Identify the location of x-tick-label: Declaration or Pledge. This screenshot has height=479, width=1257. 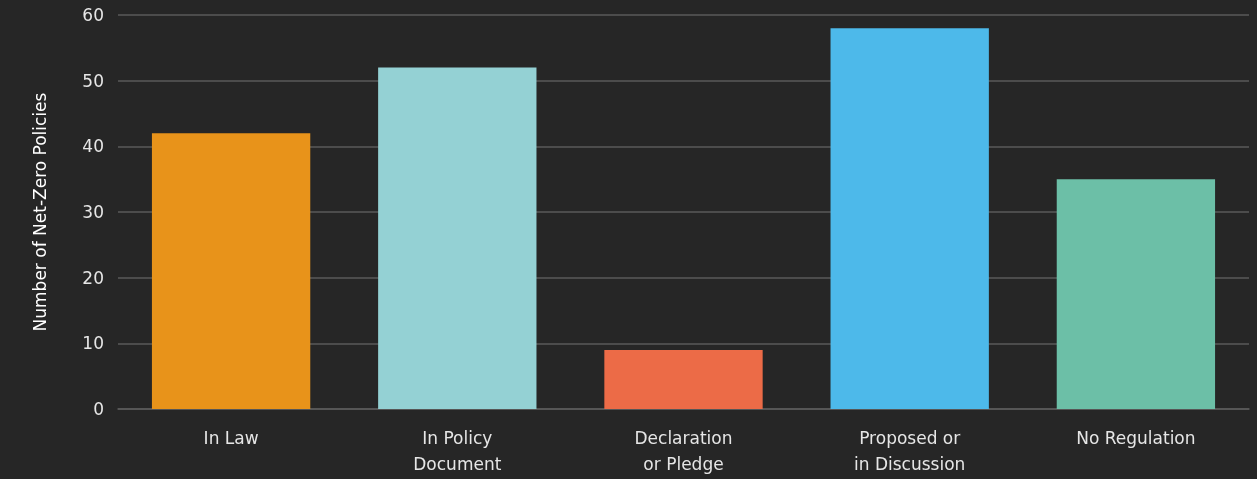
(683, 451).